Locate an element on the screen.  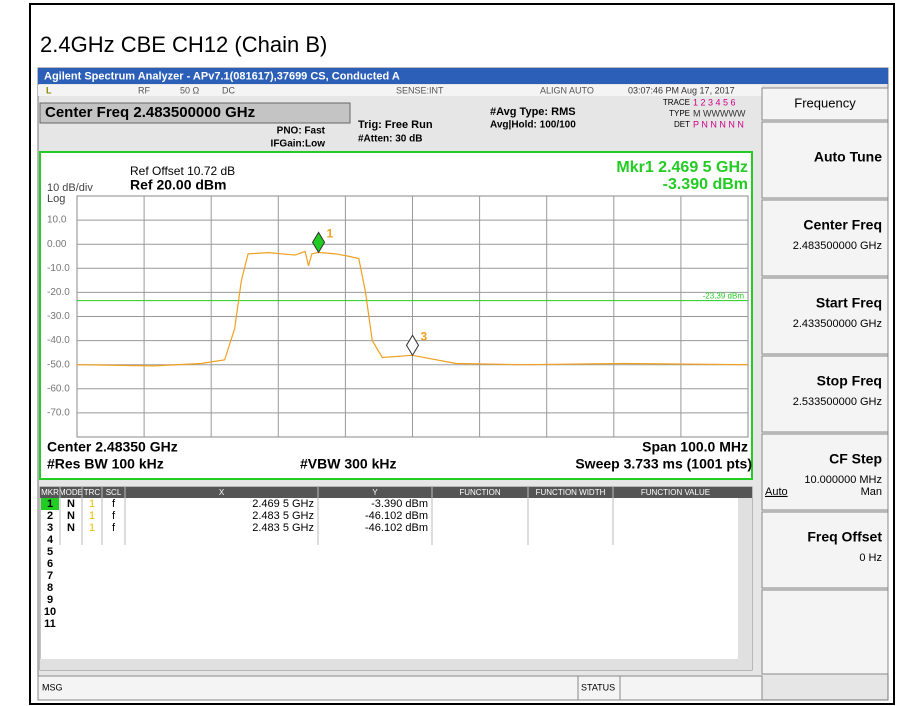
softkey-label: Start Freq is located at coordinates (849, 303).